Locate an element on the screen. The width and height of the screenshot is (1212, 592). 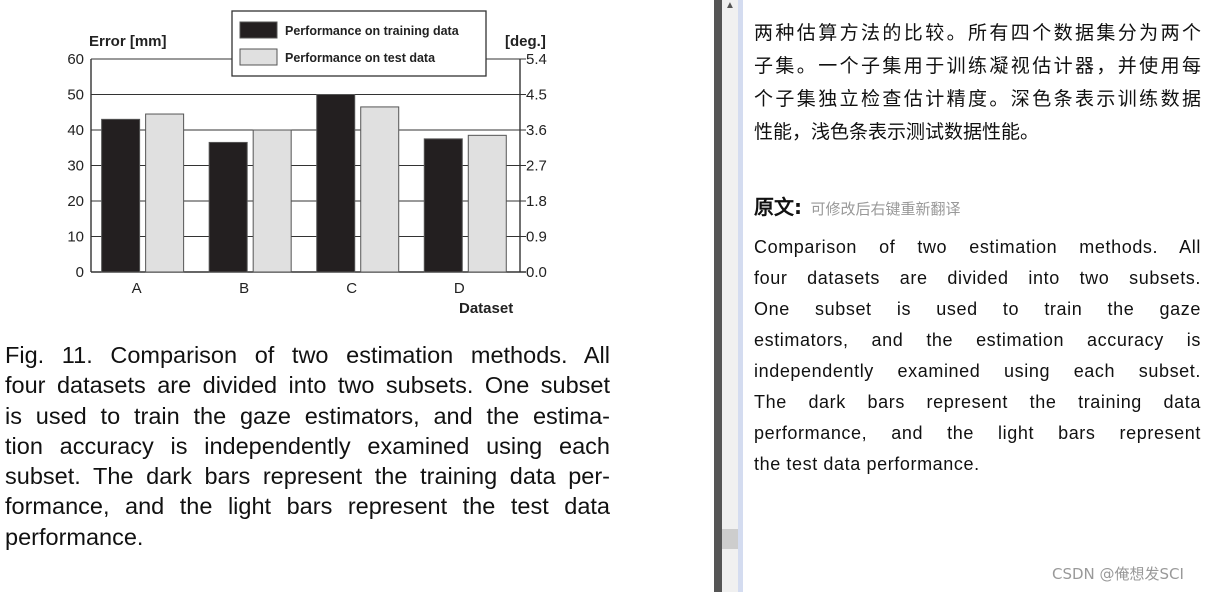
y-right-tick-label: 0.9 is located at coordinates (536, 237).